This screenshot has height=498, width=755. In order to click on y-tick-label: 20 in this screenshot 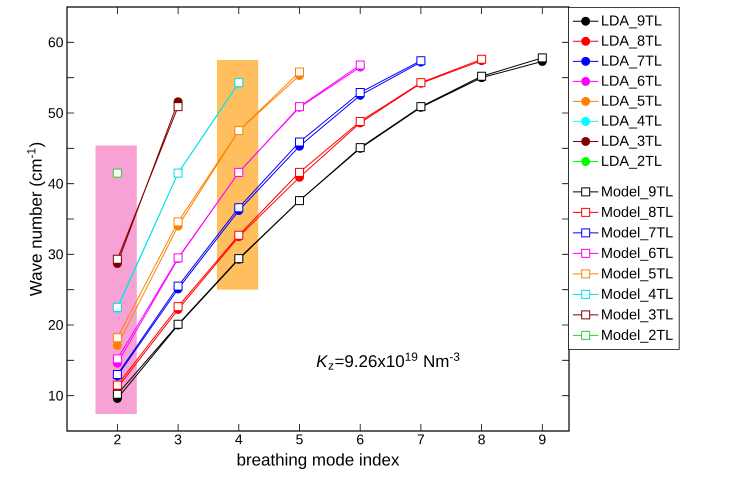, I will do `click(55, 325)`.